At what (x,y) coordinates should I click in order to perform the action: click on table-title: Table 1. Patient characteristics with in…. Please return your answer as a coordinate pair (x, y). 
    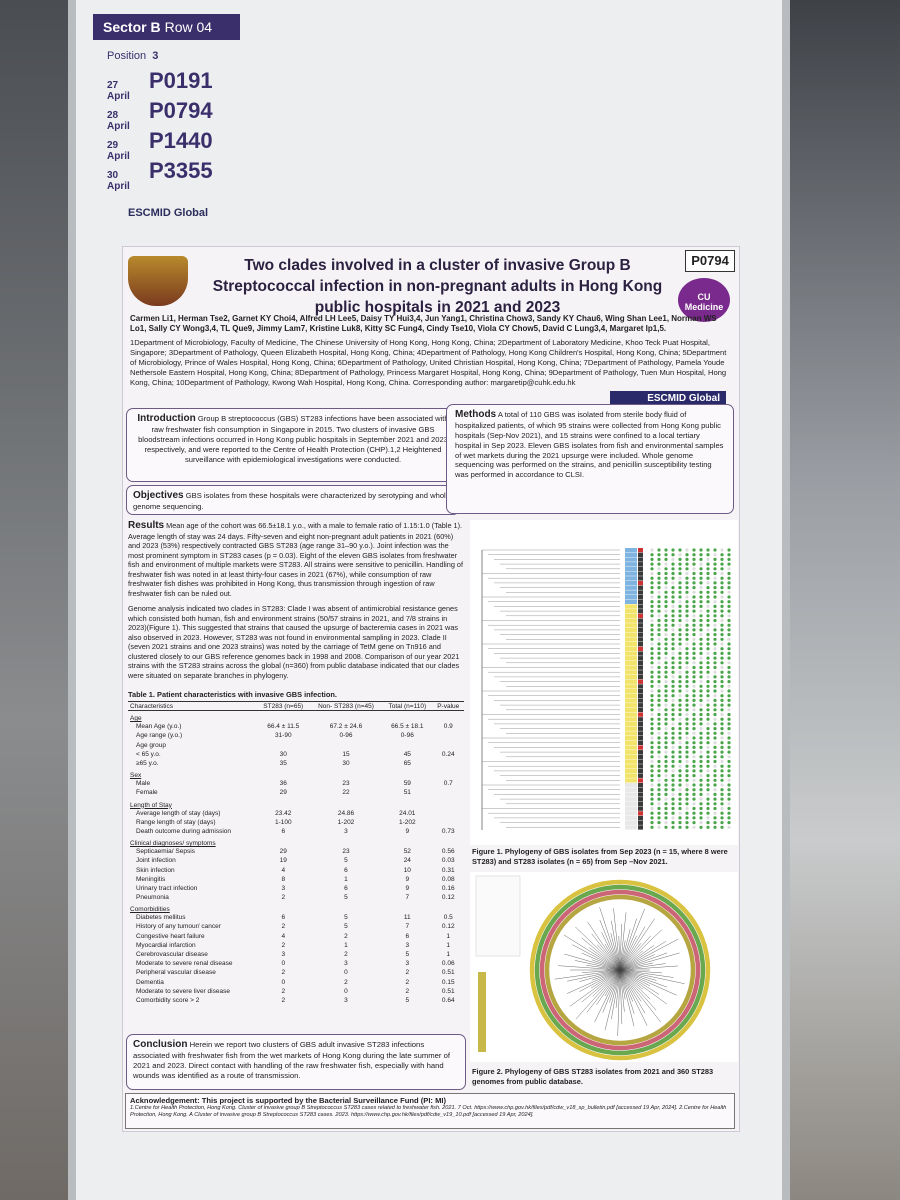
    Looking at the image, I should click on (232, 694).